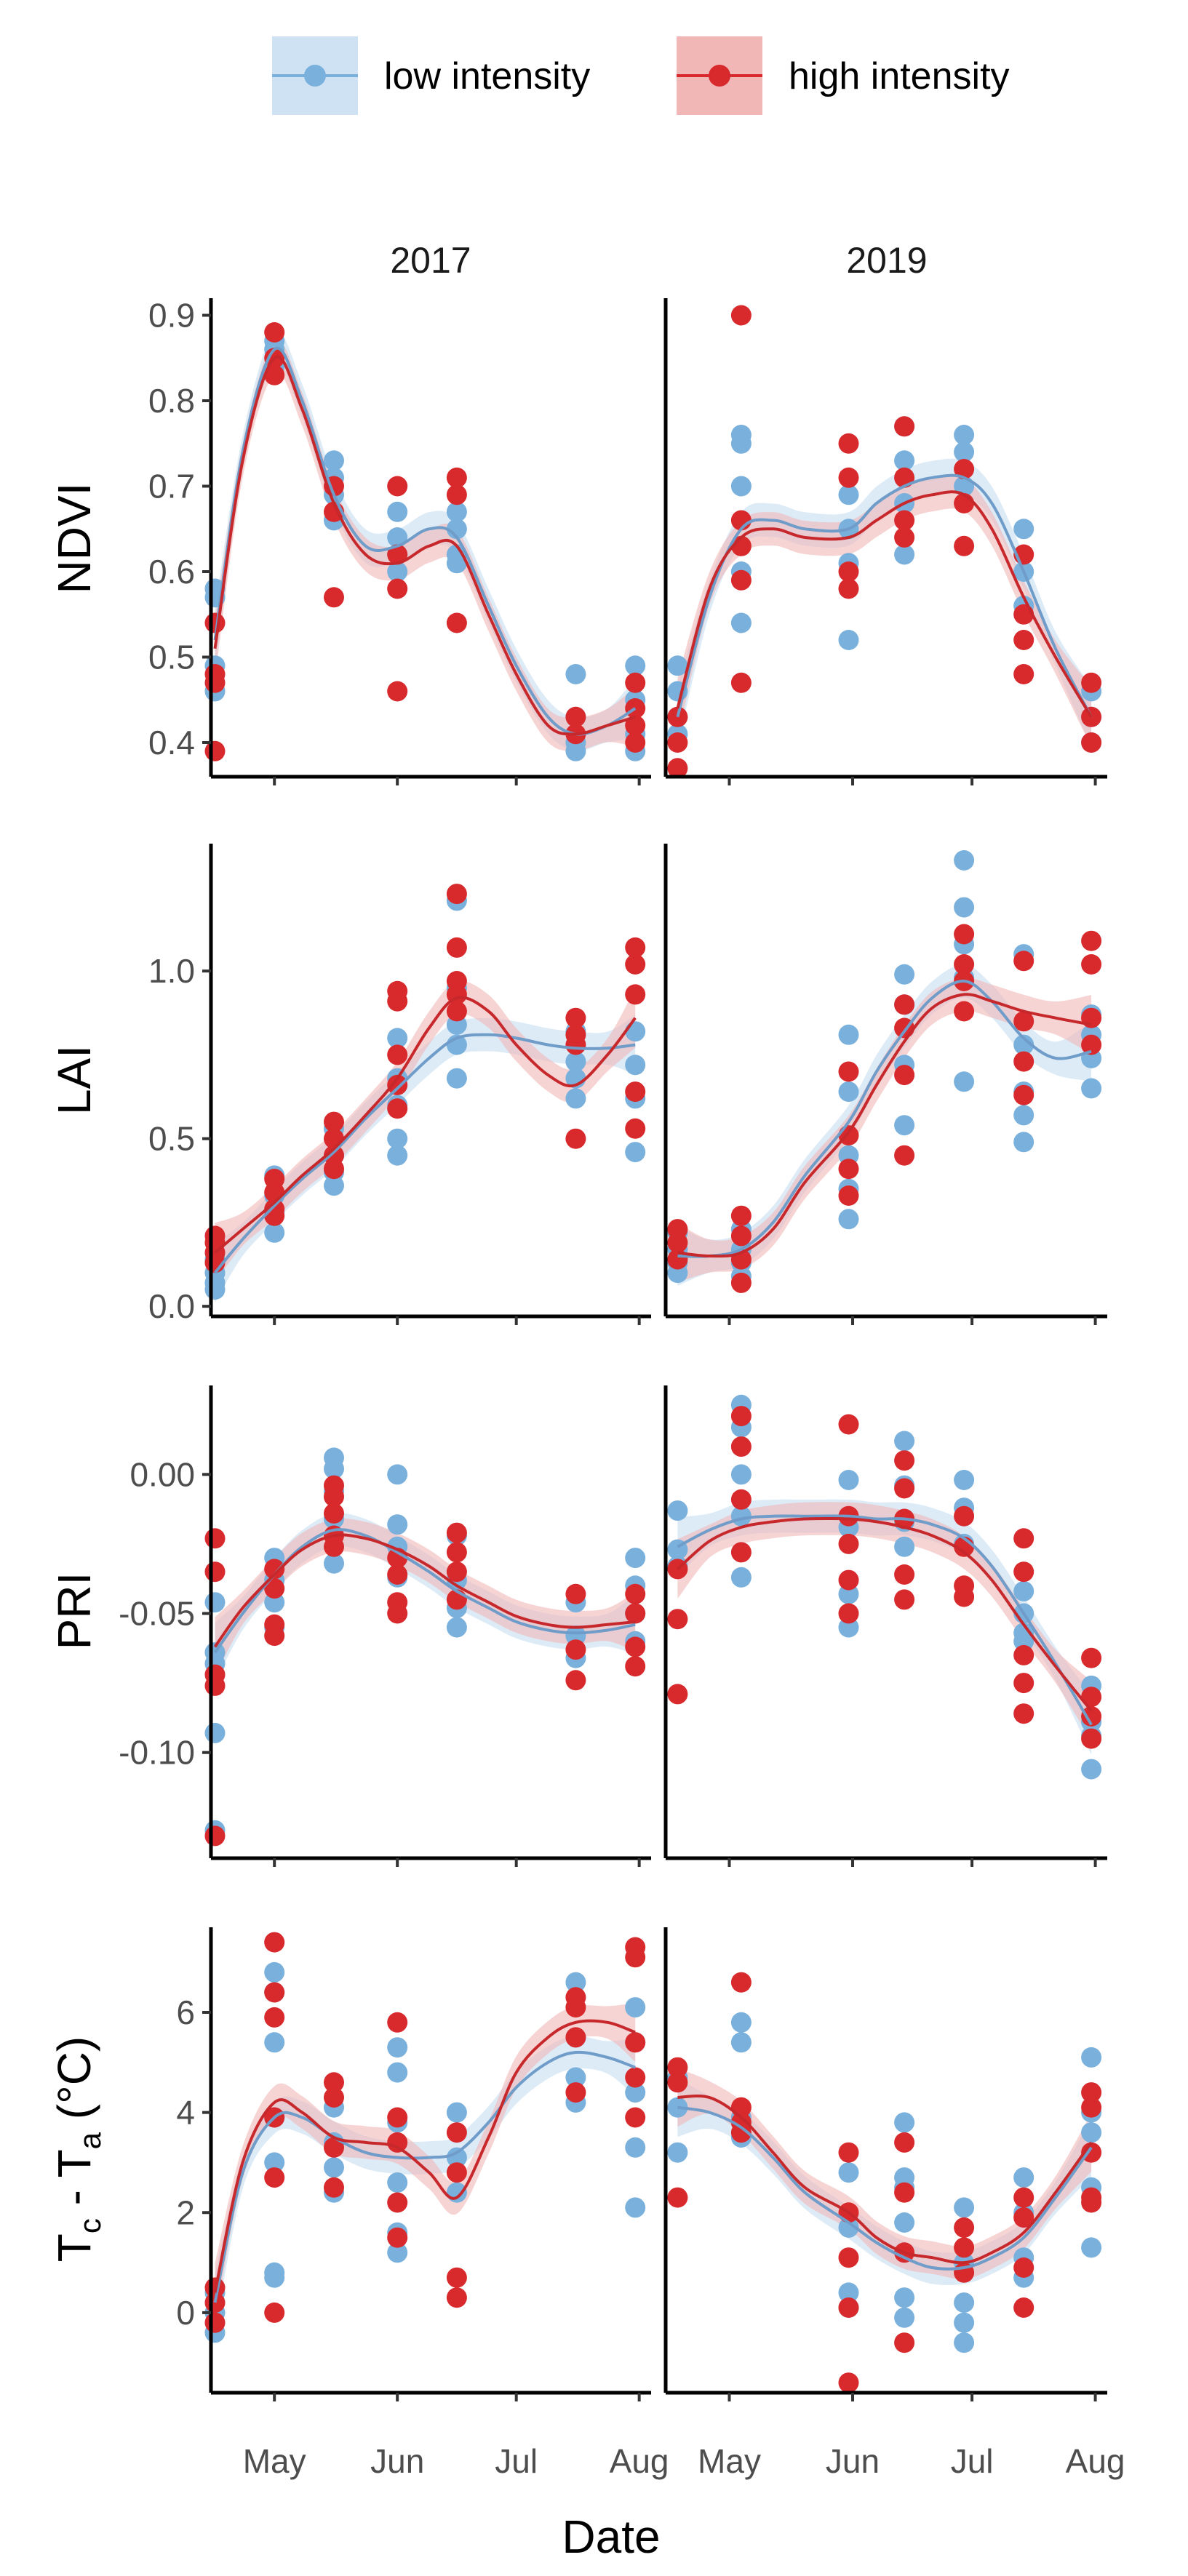 The width and height of the screenshot is (1188, 2576). What do you see at coordinates (185, 2313) in the screenshot?
I see `y-tick-label-tc-ta: 0` at bounding box center [185, 2313].